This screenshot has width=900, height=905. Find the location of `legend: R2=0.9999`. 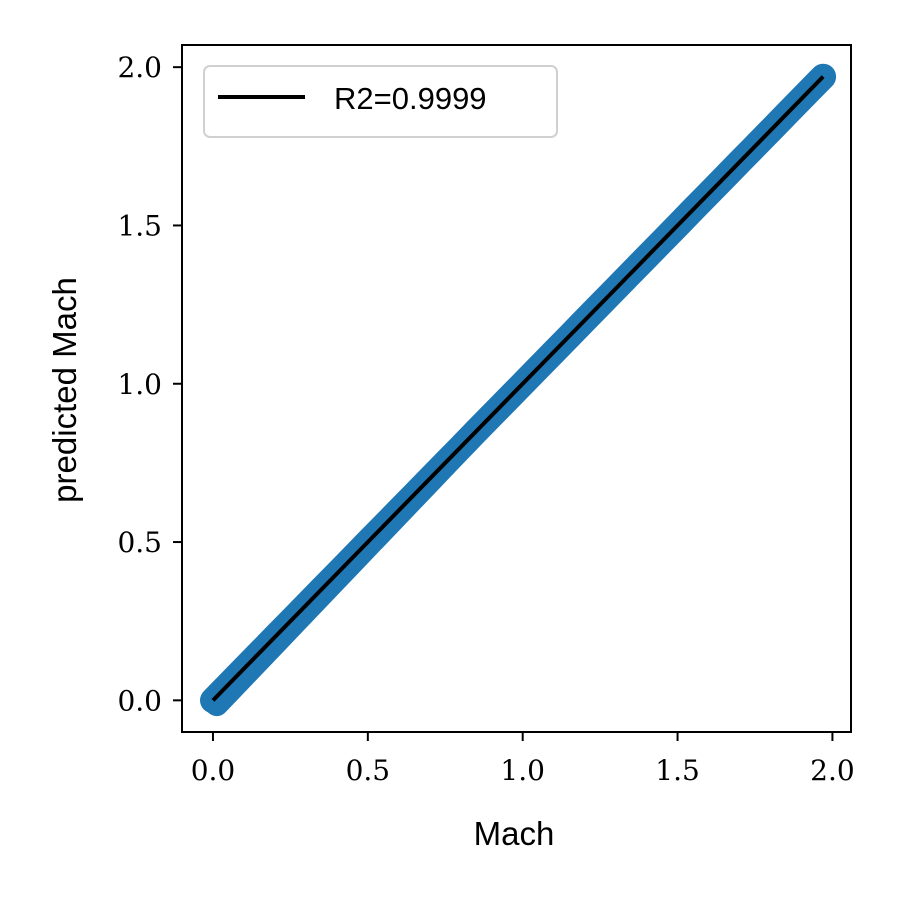

legend: R2=0.9999 is located at coordinates (380, 101).